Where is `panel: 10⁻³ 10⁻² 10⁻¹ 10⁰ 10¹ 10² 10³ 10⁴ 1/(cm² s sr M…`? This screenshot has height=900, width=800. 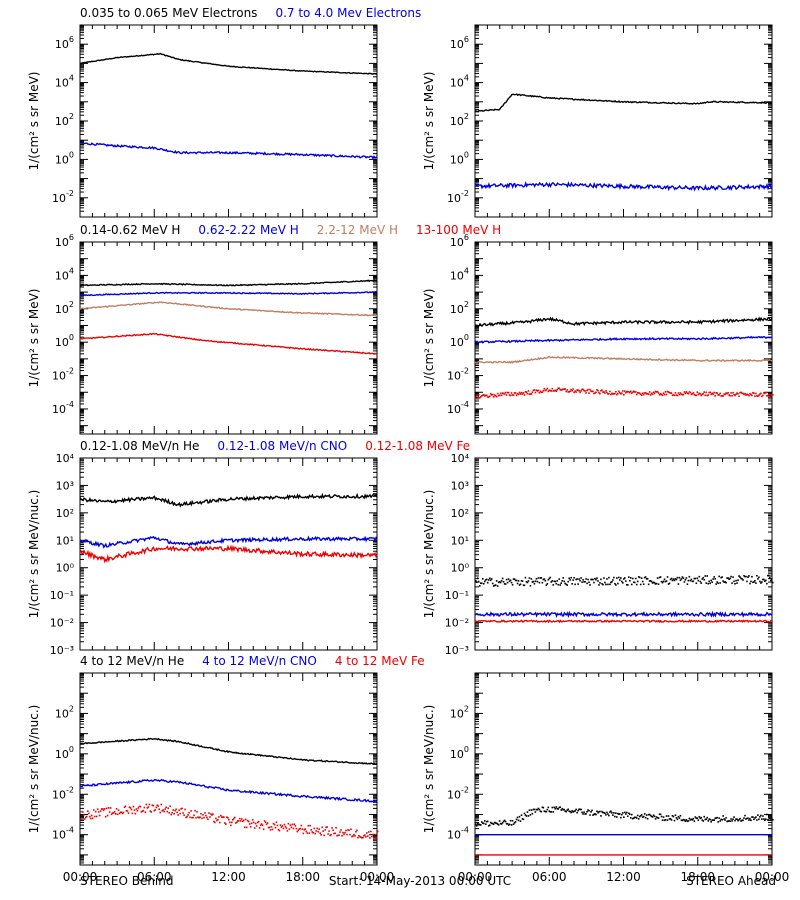 panel: 10⁻³ 10⁻² 10⁻¹ 10⁰ 10¹ 10² 10³ 10⁴ 1/(cm² s sr M… is located at coordinates (598, 554).